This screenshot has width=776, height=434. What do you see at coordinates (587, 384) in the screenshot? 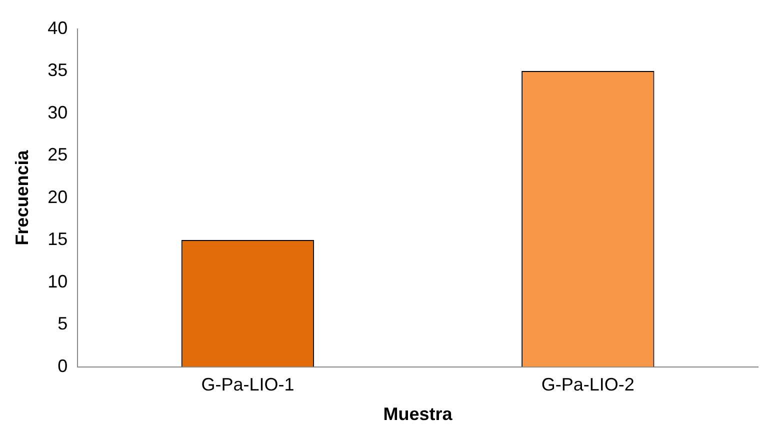
I see `x-tick-label: G-Pa-LIO-2` at bounding box center [587, 384].